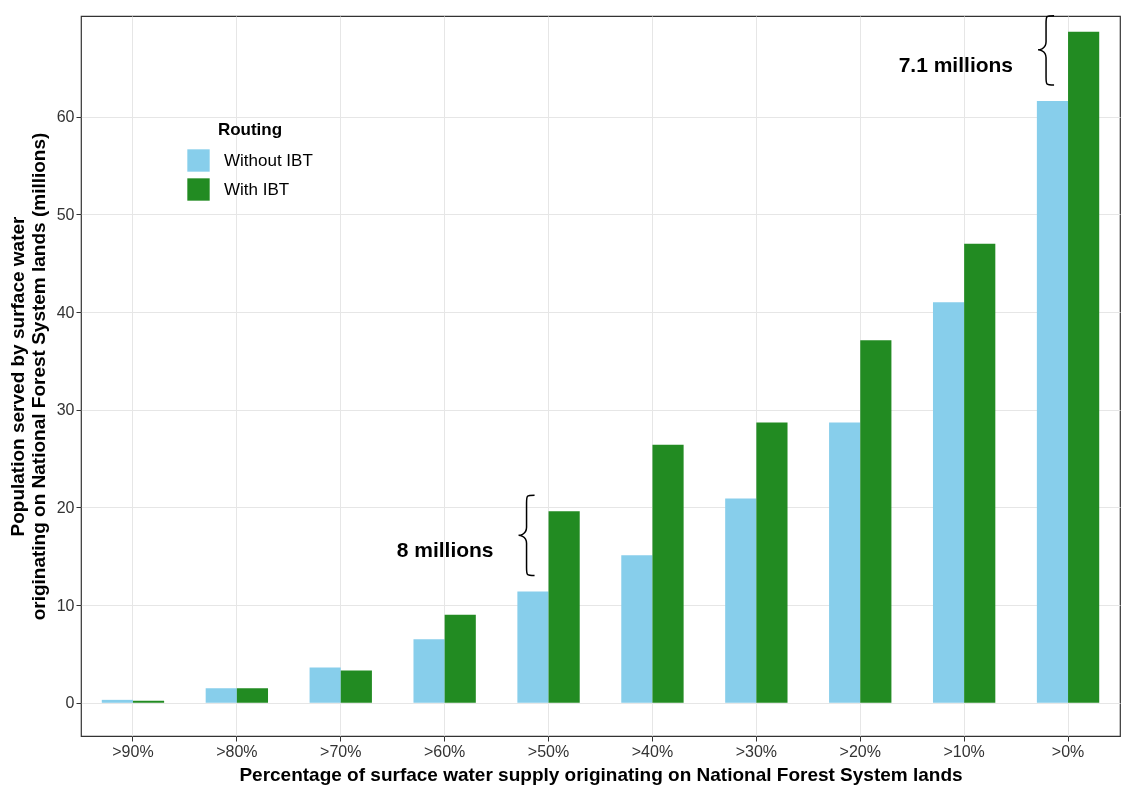  Describe the element at coordinates (652, 751) in the screenshot. I see `x-tick-label: >40%` at that location.